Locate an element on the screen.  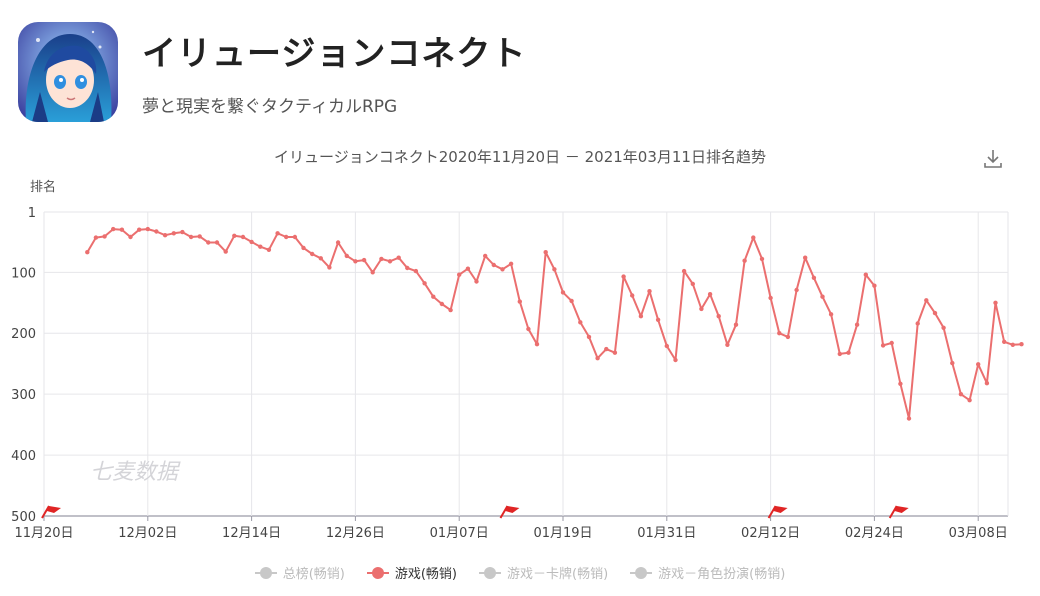
legend-item: 总榜(畅销) is located at coordinates (299, 572).